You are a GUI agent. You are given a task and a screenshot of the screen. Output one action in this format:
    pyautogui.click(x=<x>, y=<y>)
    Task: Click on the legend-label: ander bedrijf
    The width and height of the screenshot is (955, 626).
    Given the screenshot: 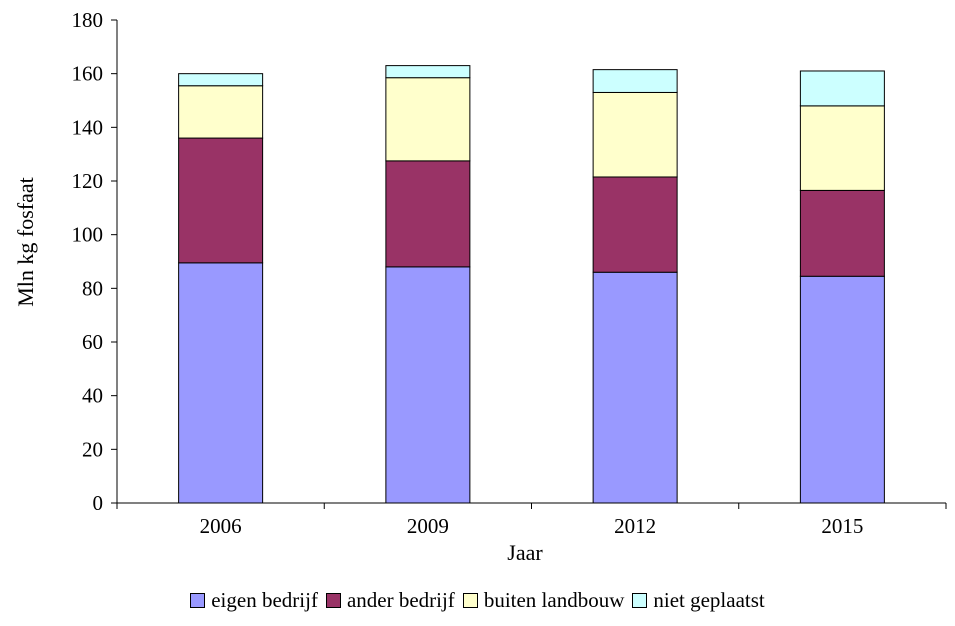 What is the action you would take?
    pyautogui.click(x=400, y=600)
    